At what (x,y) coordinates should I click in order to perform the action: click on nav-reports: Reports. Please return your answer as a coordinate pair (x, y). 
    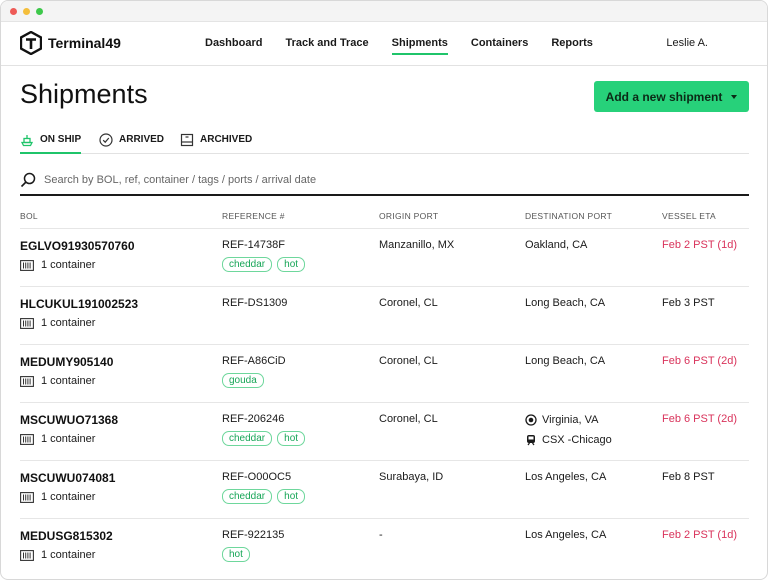
    Looking at the image, I should click on (572, 43).